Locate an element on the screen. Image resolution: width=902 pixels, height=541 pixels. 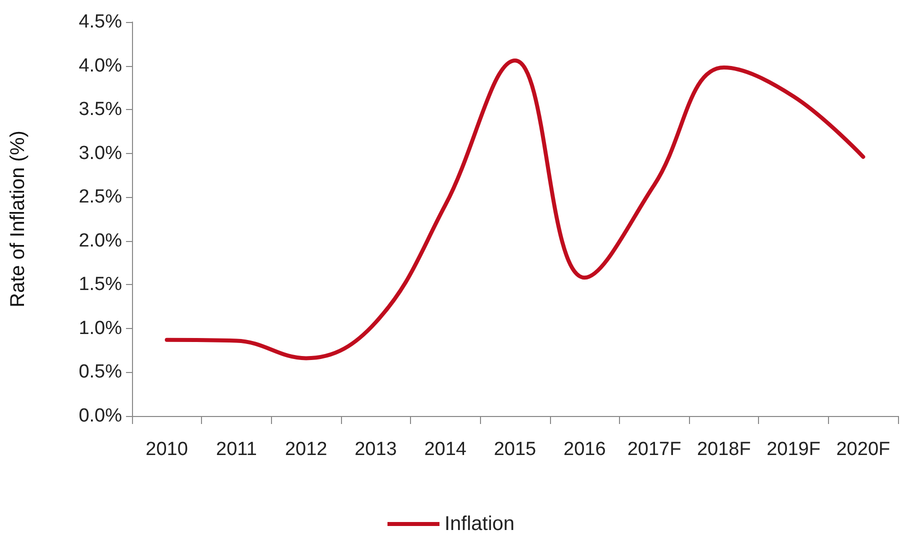
y-tick-label: 4.0% is located at coordinates (100, 65).